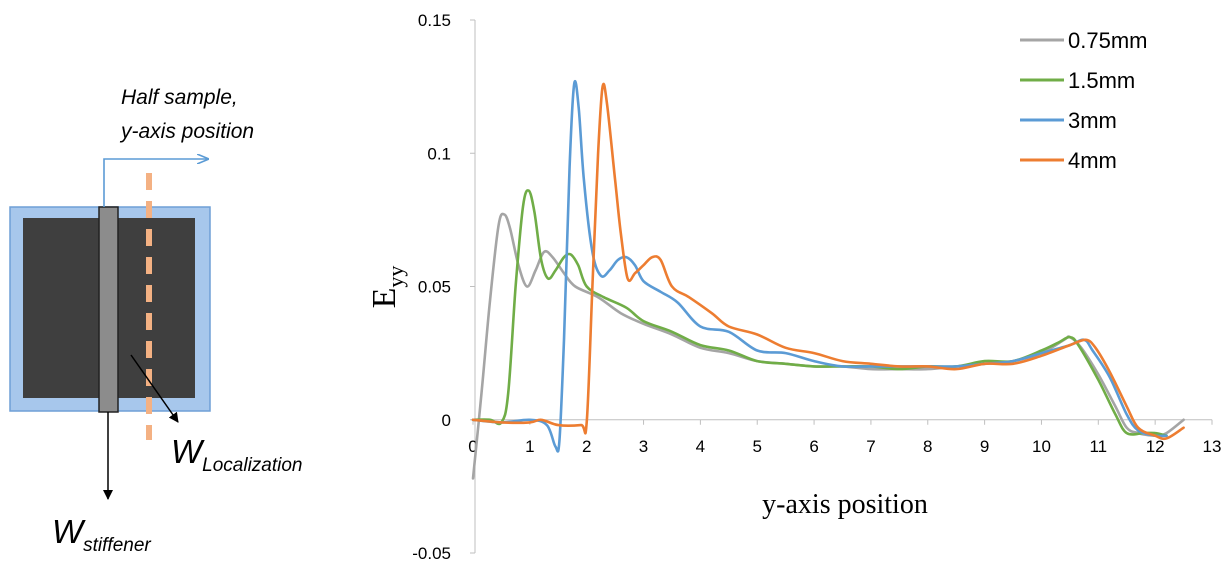  What do you see at coordinates (252, 465) in the screenshot?
I see `localization-label-sub: Localization` at bounding box center [252, 465].